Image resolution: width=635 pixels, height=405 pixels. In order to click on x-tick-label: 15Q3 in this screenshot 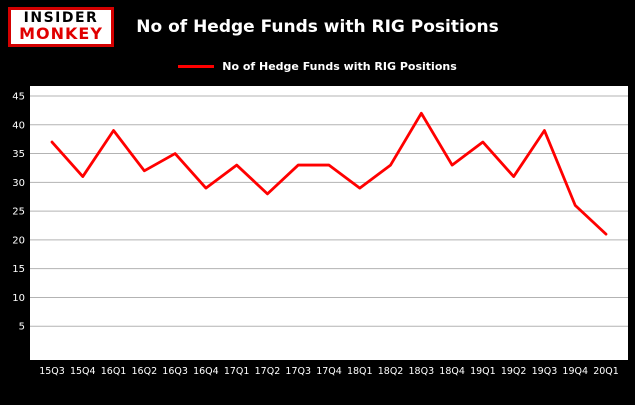, I will do `click(52, 371)`.